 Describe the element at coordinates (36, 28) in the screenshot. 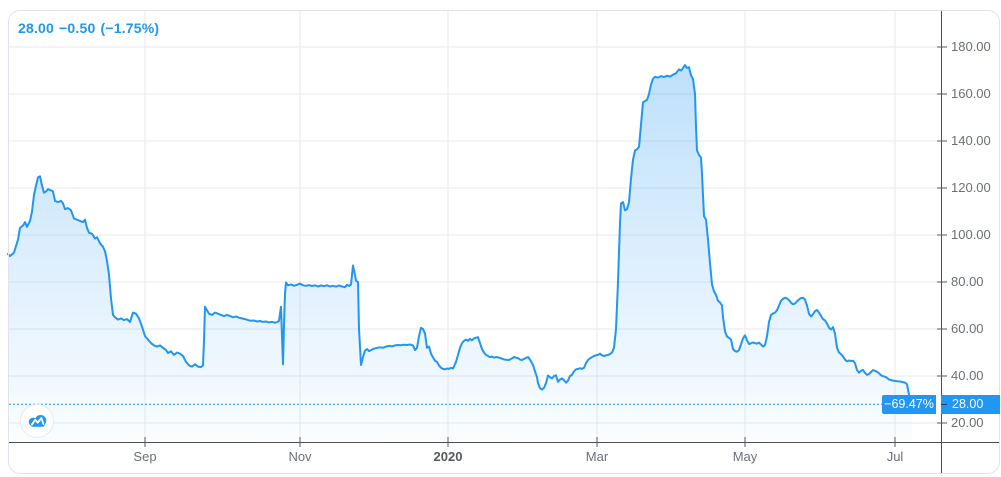

I see `quote-last-price: 28.00` at that location.